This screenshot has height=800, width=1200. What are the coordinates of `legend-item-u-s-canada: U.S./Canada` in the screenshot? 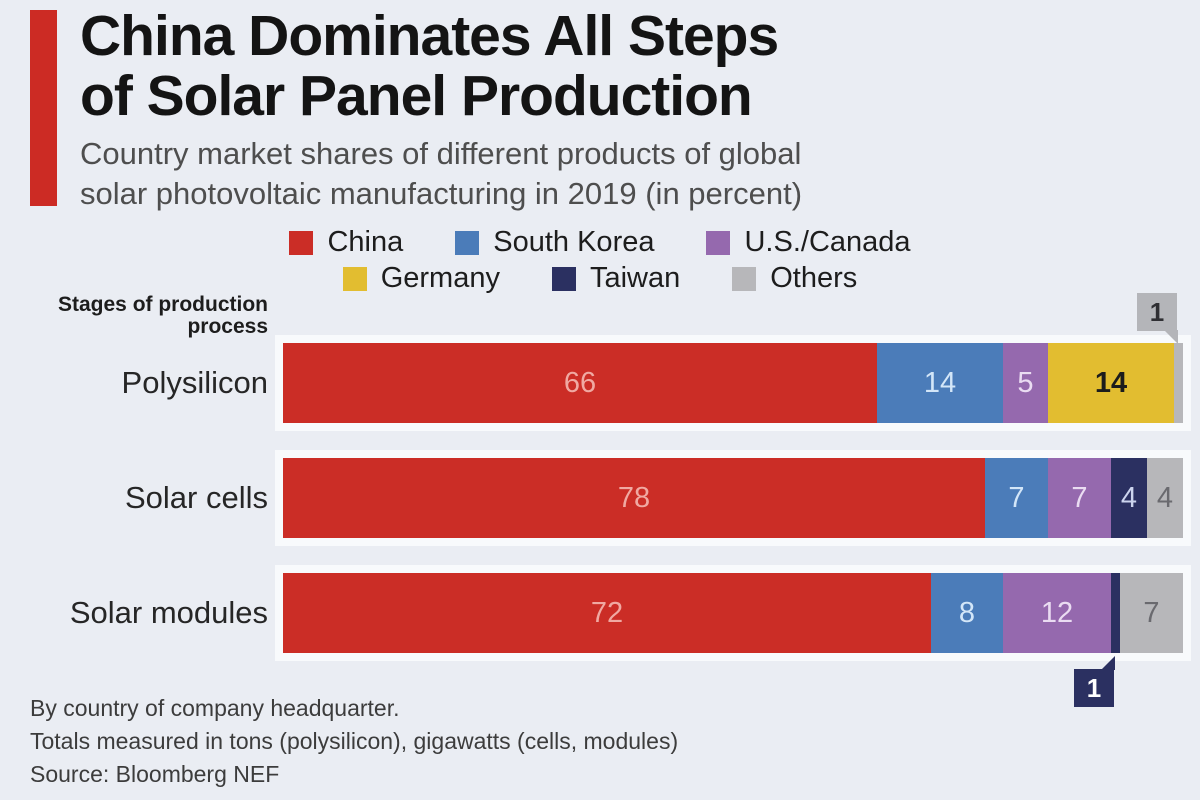 It's located at (808, 242).